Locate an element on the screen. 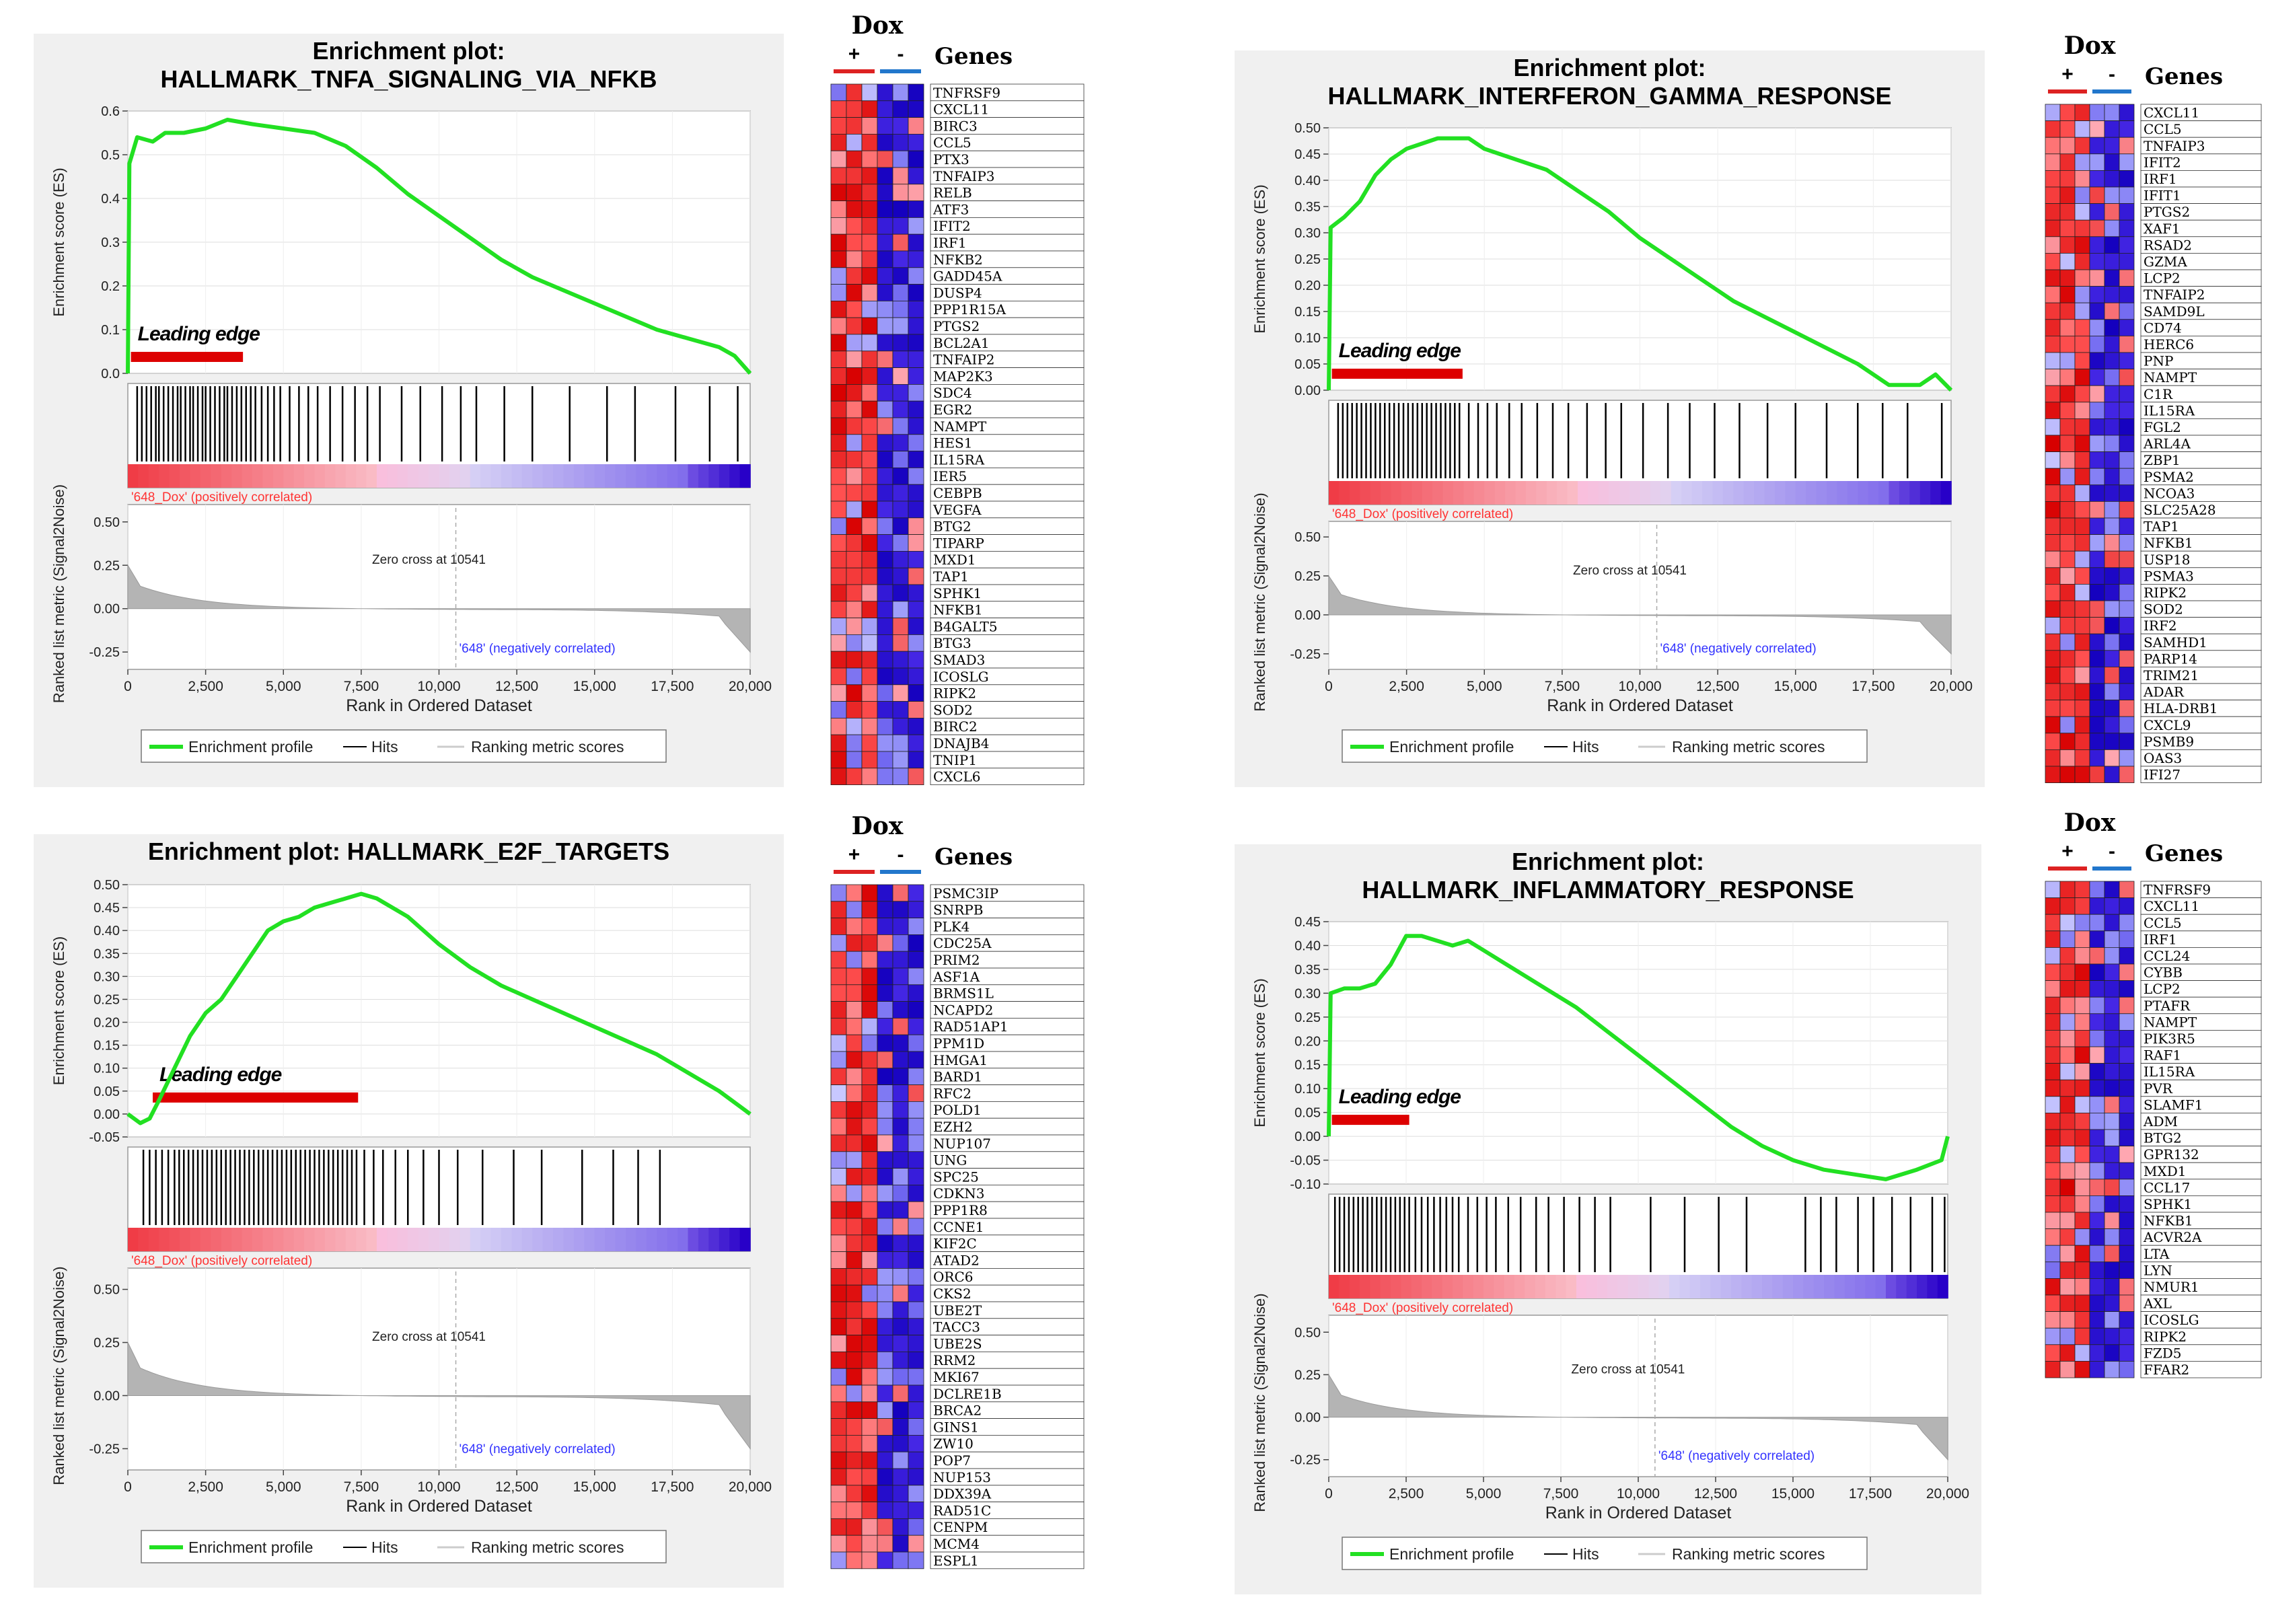 This screenshot has width=2270, height=1624. legend-item: Enrichment profile is located at coordinates (1452, 1554).